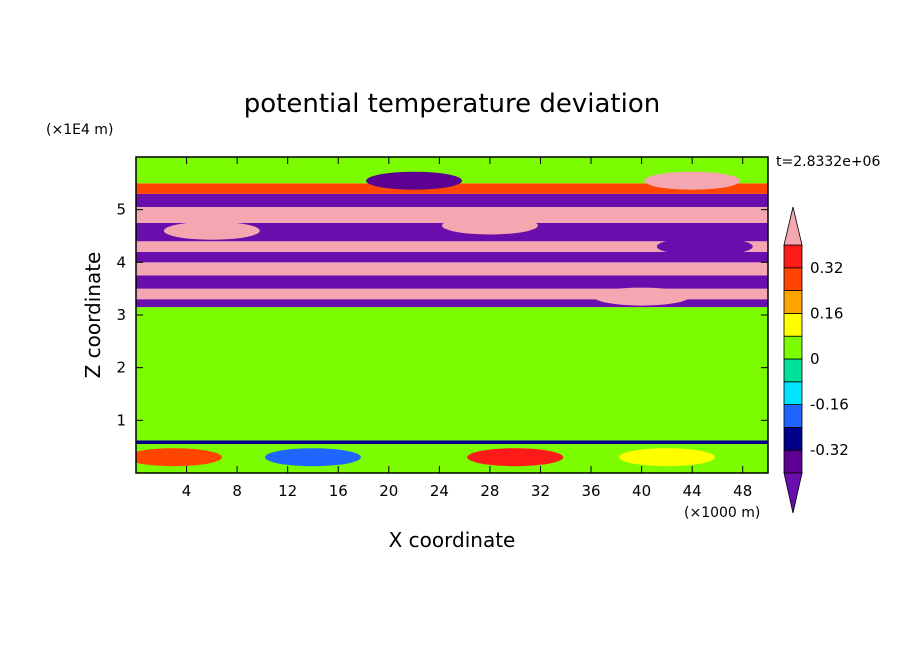  What do you see at coordinates (121, 368) in the screenshot?
I see `y-tick-label: 2` at bounding box center [121, 368].